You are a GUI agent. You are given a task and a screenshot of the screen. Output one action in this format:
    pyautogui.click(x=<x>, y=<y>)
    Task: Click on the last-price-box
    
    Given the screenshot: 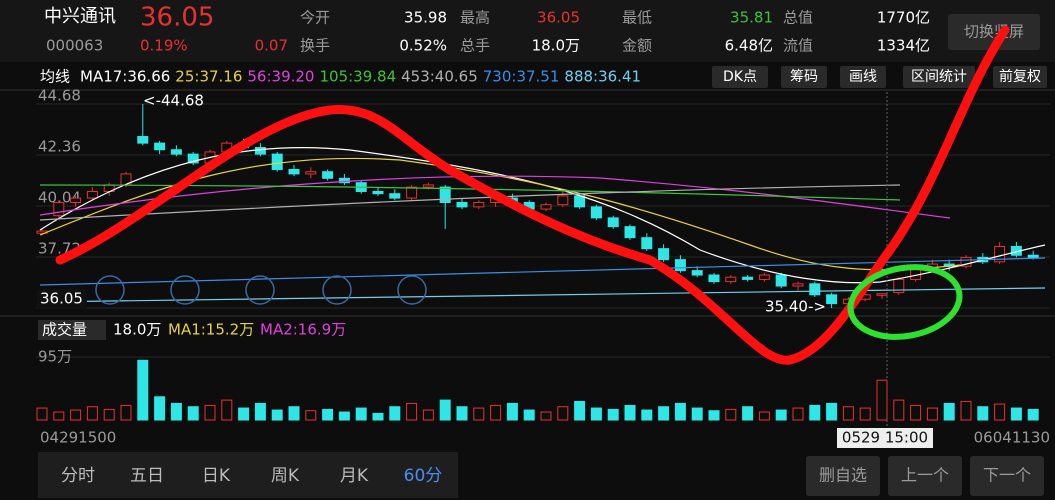 What is the action you would take?
    pyautogui.click(x=62, y=299)
    